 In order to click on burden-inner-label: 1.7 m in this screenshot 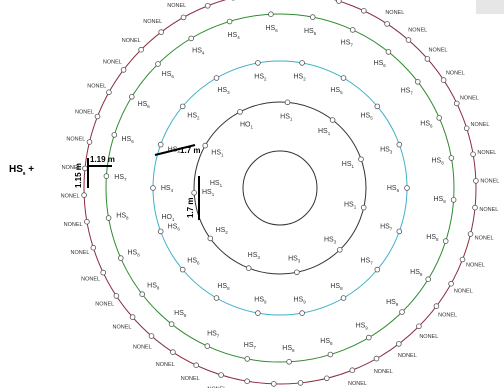, I will do `click(190, 208)`.